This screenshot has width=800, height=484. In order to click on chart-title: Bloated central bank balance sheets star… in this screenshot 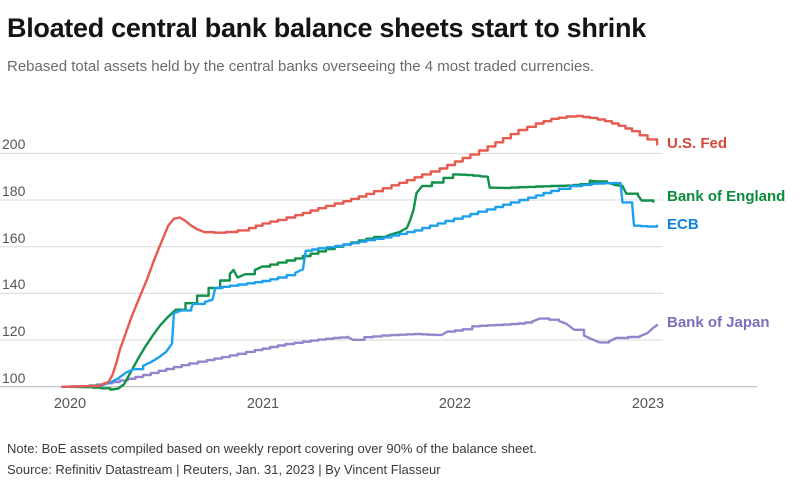, I will do `click(326, 28)`.